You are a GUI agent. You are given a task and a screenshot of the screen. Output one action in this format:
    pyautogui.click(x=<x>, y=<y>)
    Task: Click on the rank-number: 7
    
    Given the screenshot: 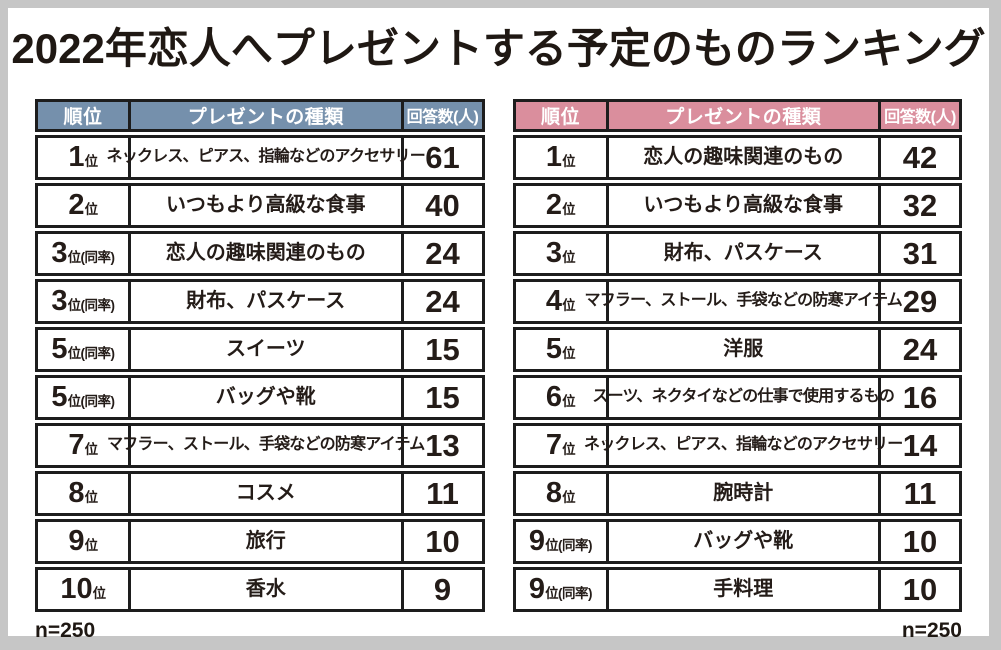 What is the action you would take?
    pyautogui.click(x=554, y=444)
    